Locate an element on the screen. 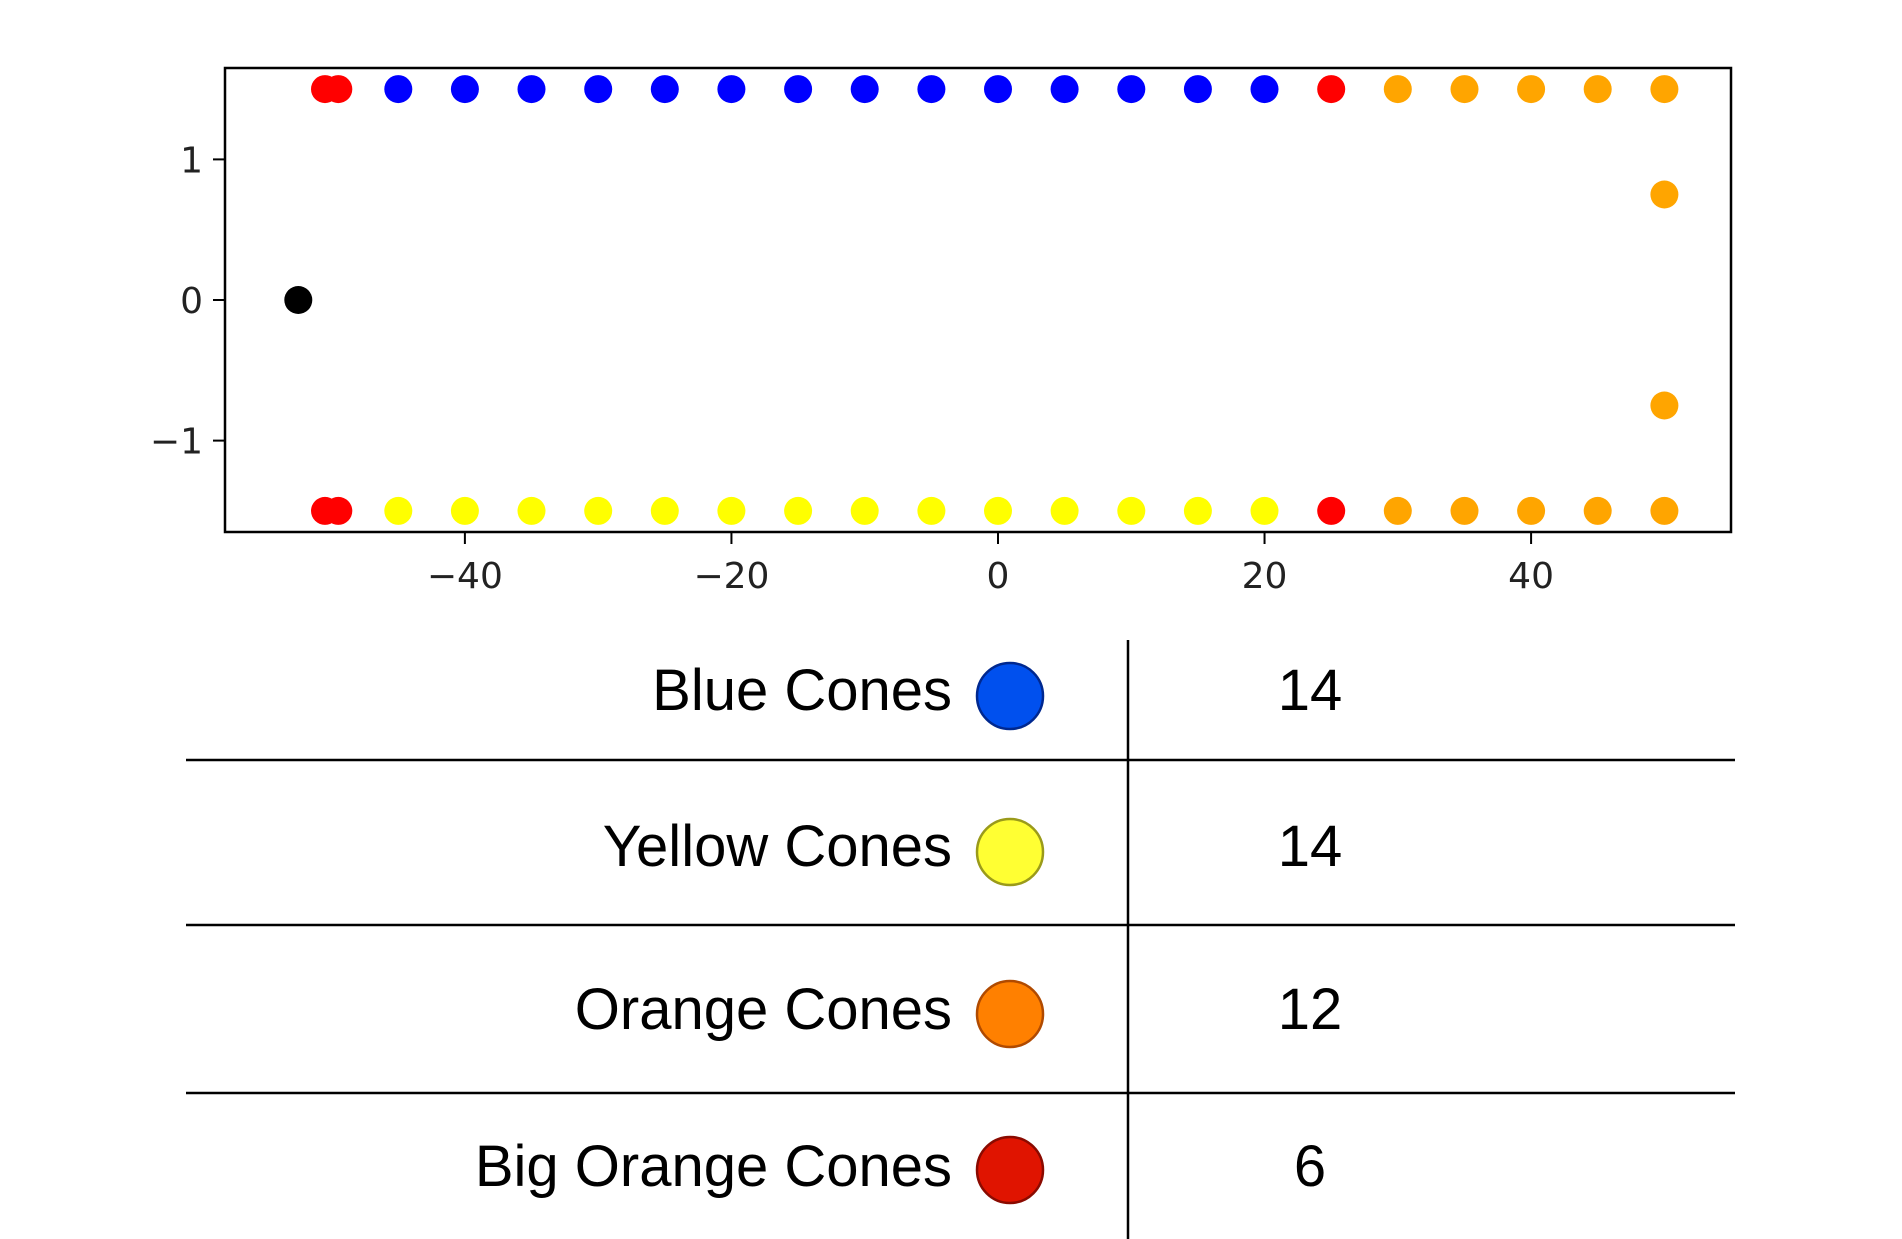  big-orange-cone-swatch is located at coordinates (1010, 1170).